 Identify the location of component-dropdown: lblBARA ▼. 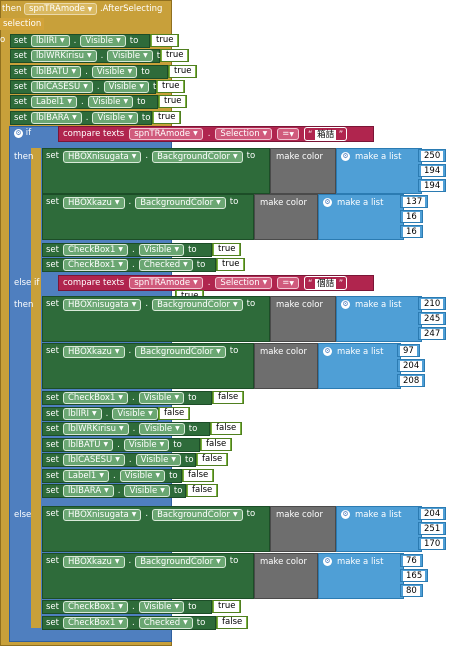
(88, 491).